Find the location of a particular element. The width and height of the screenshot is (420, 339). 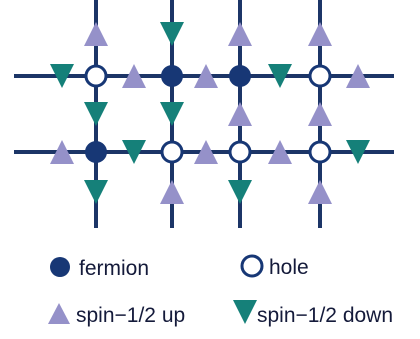

legend-fermion-label: fermion is located at coordinates (114, 268).